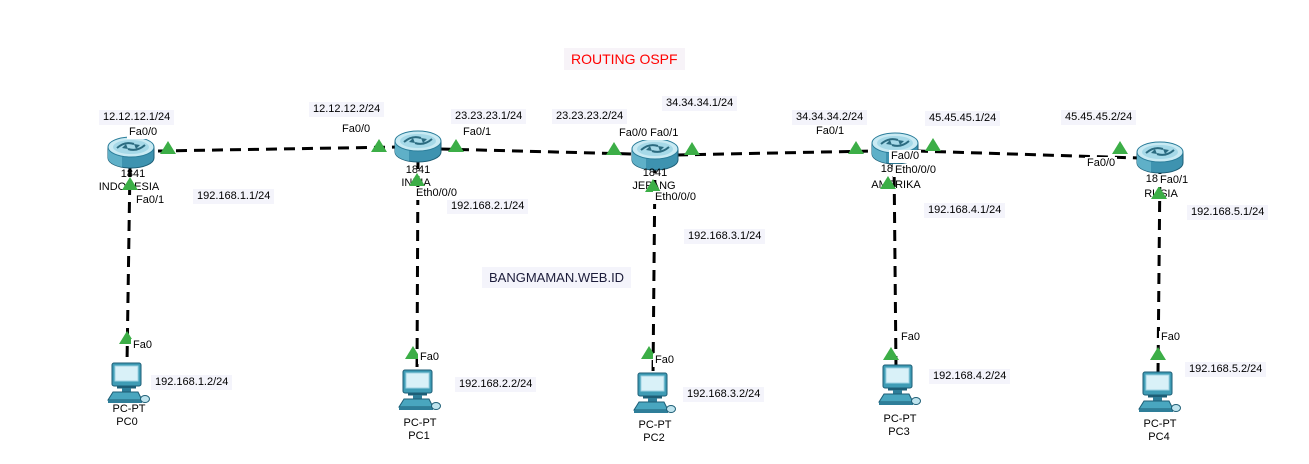  I want to click on ip-note-pc1: 192.168.2.2/24, so click(496, 384).